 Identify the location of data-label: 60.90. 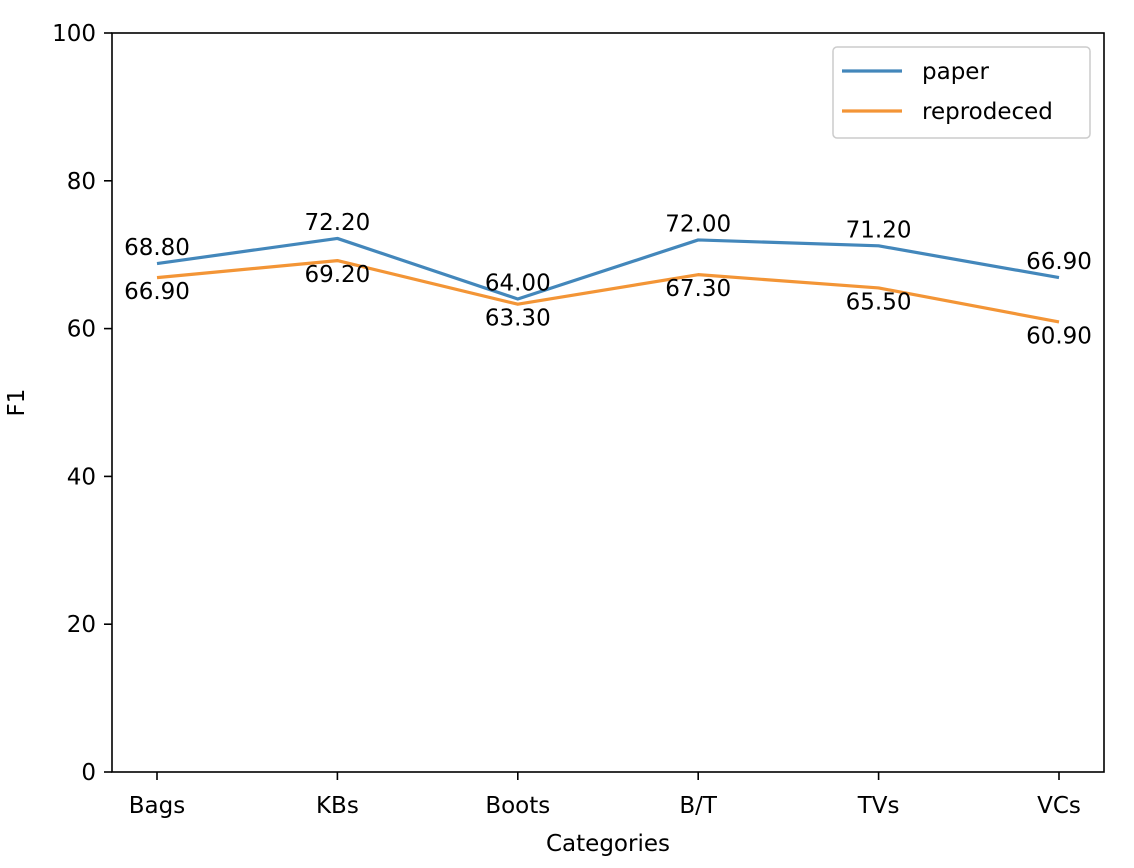
(1059, 336).